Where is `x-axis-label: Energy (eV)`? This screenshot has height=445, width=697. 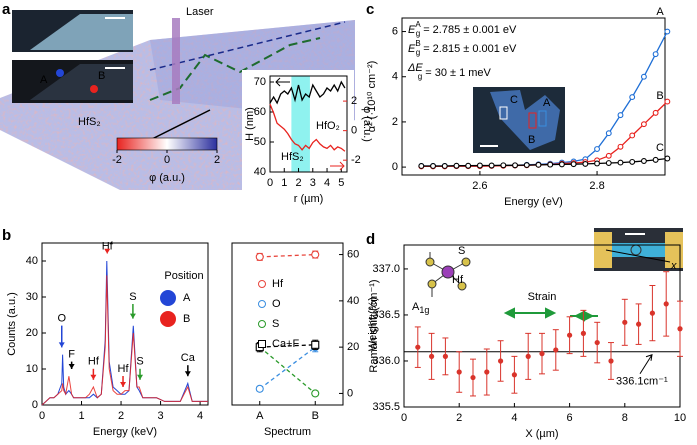
x-axis-label: Energy (eV) is located at coordinates (533, 202).